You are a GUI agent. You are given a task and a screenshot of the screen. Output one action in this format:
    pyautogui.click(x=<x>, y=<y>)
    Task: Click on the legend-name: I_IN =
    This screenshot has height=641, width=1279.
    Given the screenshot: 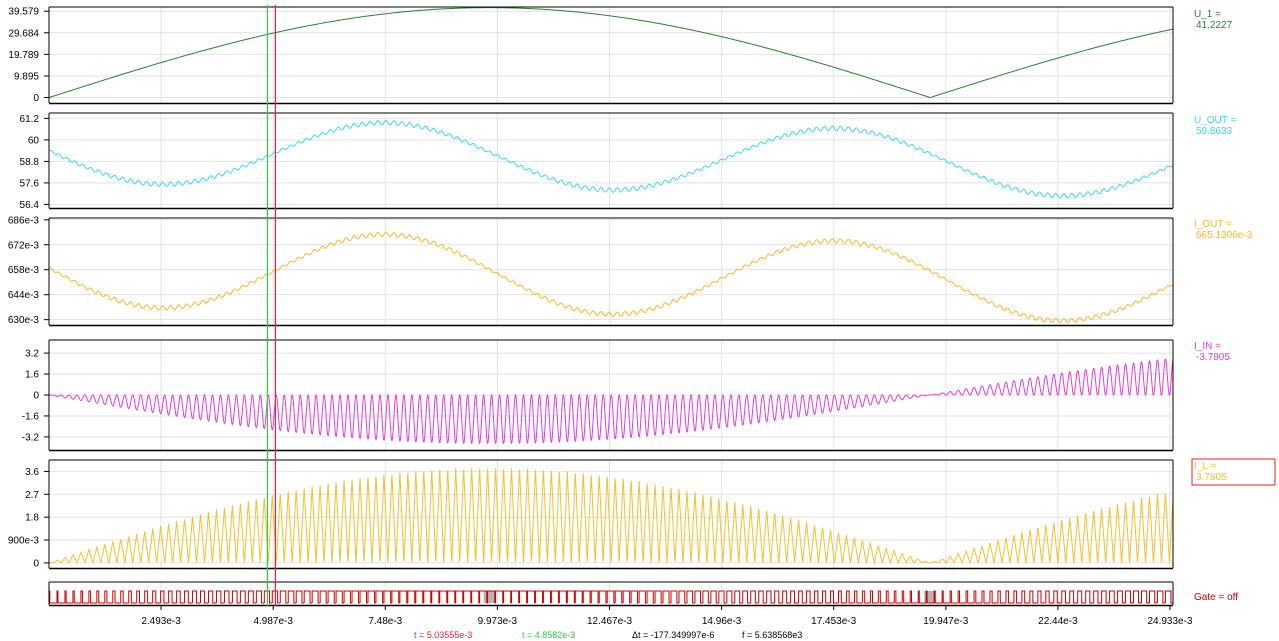 What is the action you would take?
    pyautogui.click(x=1207, y=346)
    